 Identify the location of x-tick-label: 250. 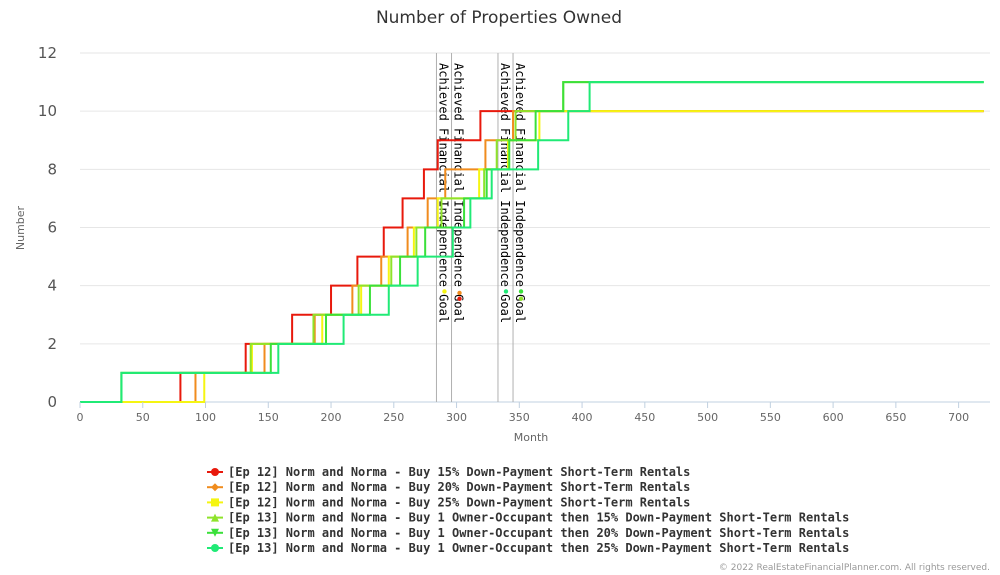
(393, 417).